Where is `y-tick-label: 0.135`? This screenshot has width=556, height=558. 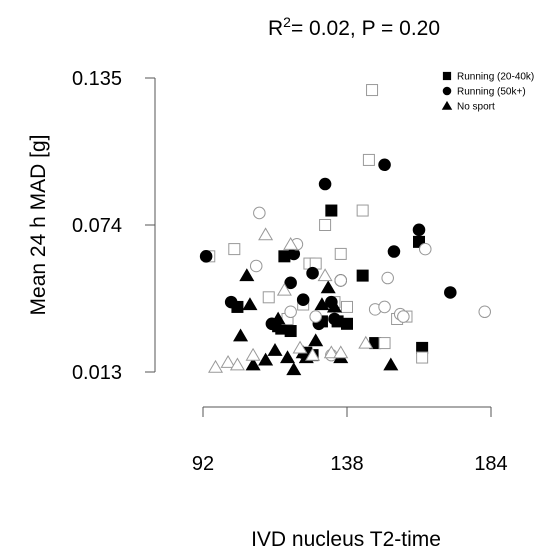 y-tick-label: 0.135 is located at coordinates (97, 79).